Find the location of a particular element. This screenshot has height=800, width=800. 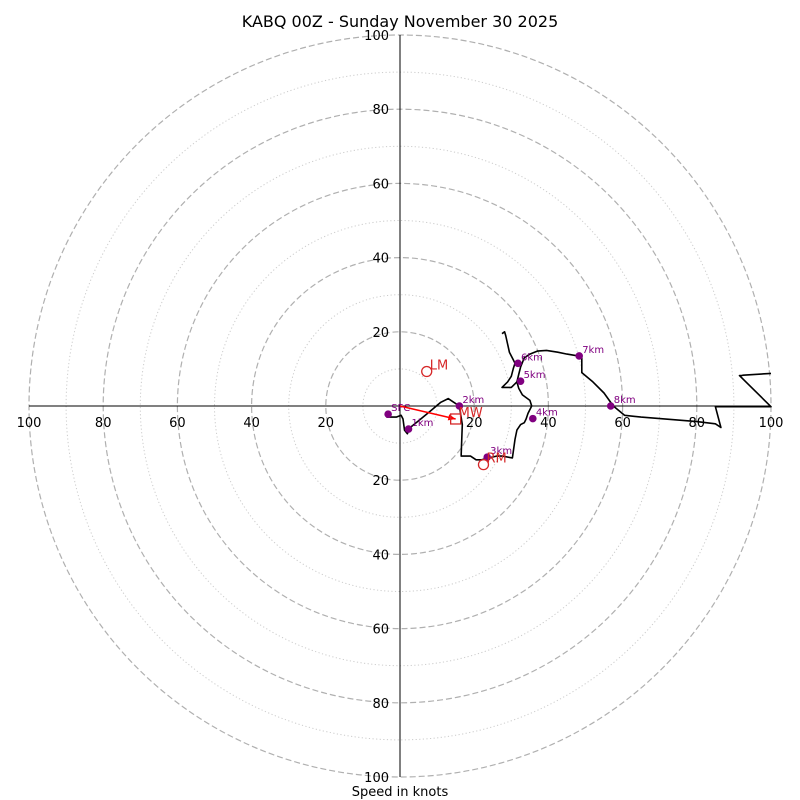

height-marker-5km is located at coordinates (520, 381).